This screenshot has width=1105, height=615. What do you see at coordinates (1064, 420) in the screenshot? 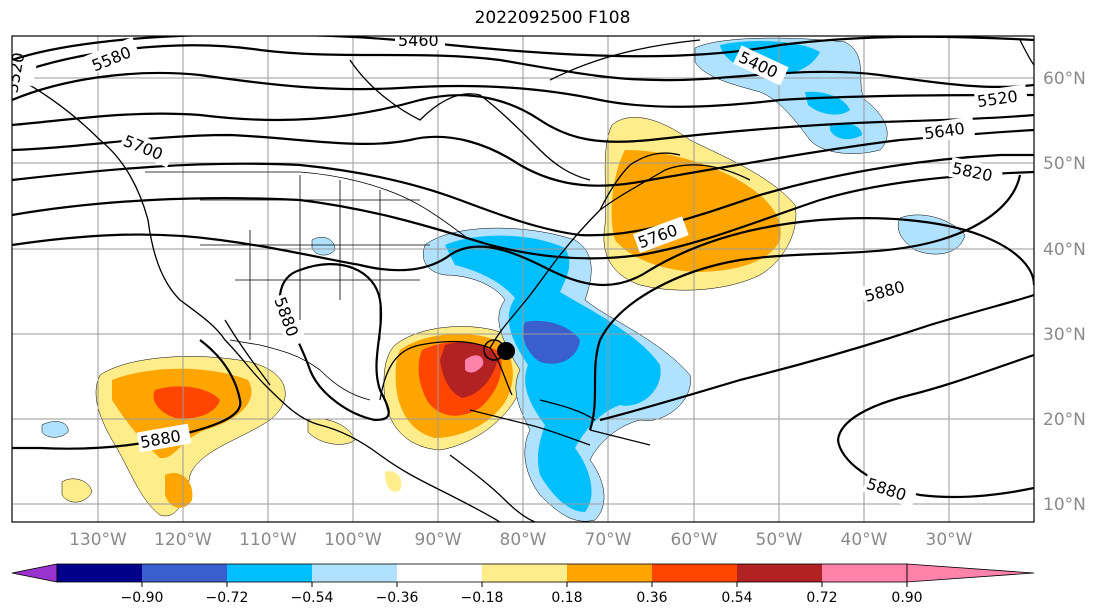
I see `lat-label: 20°N` at bounding box center [1064, 420].